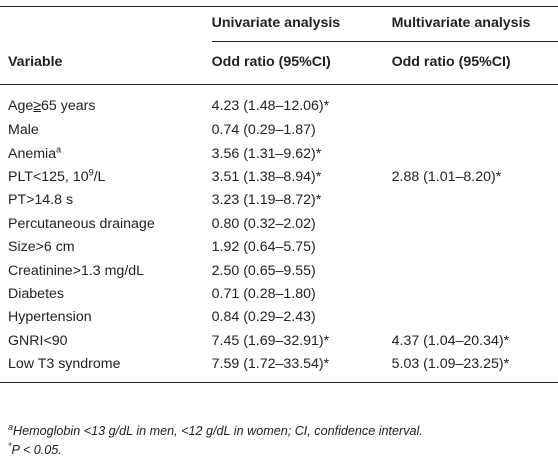 This screenshot has height=462, width=558. I want to click on variable-cell: Age≥65 years, so click(106, 102).